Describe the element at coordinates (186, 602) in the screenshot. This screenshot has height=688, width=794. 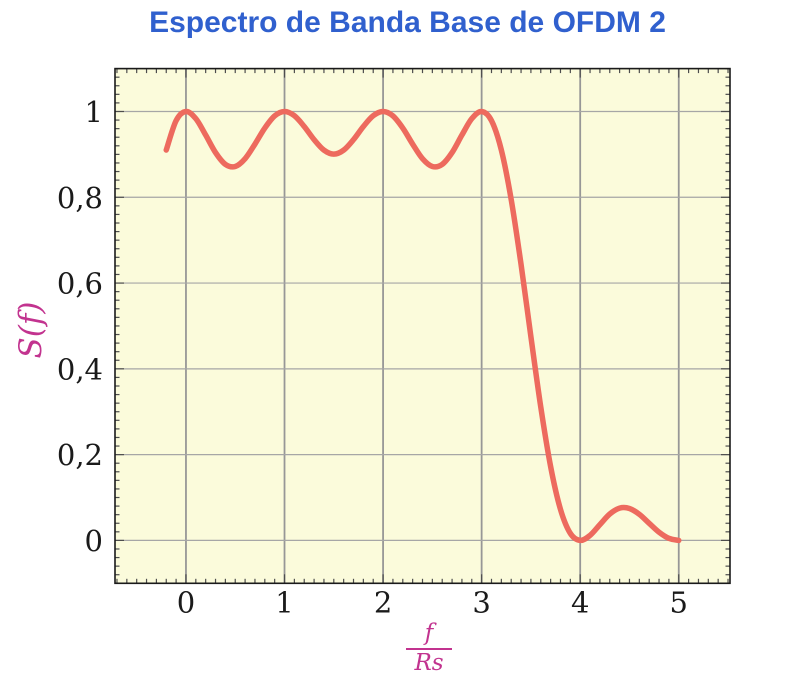
I see `x-tick-label: 0` at that location.